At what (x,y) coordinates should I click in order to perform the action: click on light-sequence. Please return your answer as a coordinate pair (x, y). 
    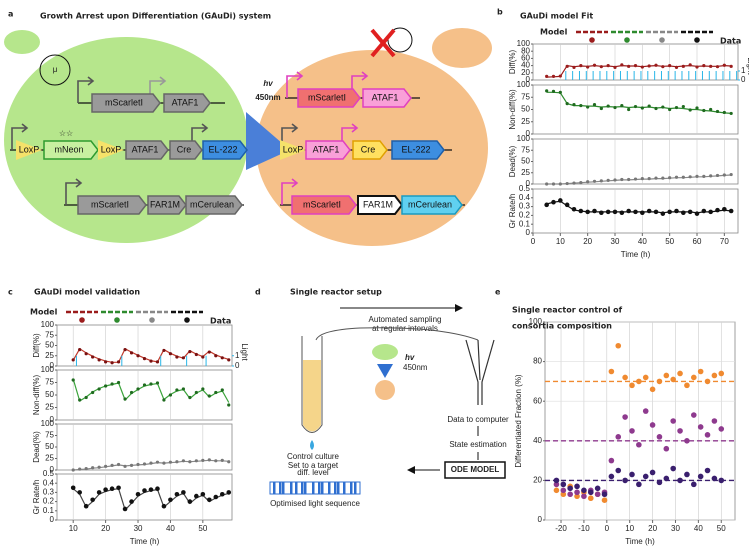
    Looking at the image, I should click on (315, 488).